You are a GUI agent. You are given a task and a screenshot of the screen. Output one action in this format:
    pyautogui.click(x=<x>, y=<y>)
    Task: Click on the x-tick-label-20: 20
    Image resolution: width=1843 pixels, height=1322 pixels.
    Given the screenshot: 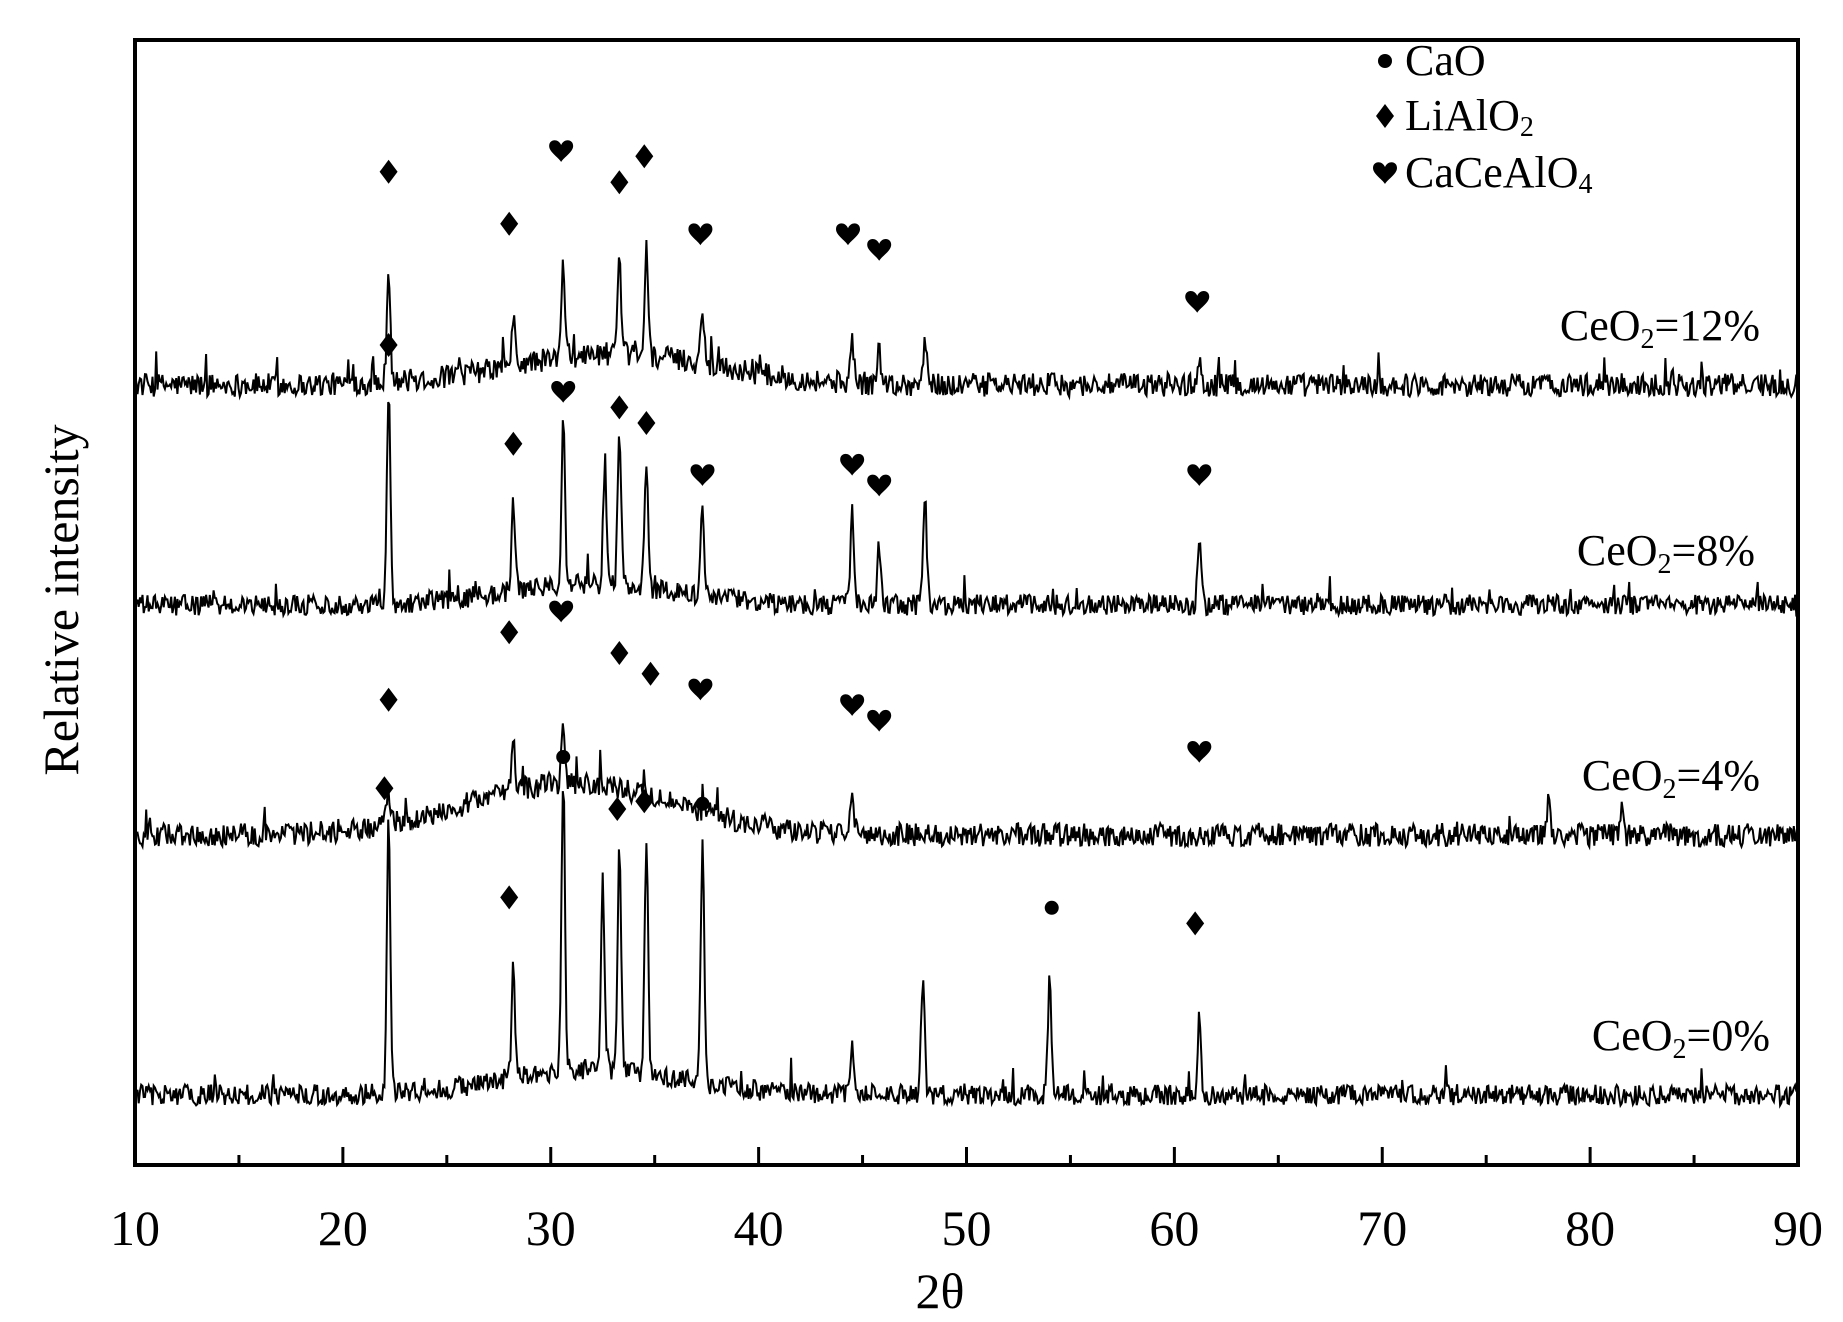 What is the action you would take?
    pyautogui.click(x=343, y=1228)
    